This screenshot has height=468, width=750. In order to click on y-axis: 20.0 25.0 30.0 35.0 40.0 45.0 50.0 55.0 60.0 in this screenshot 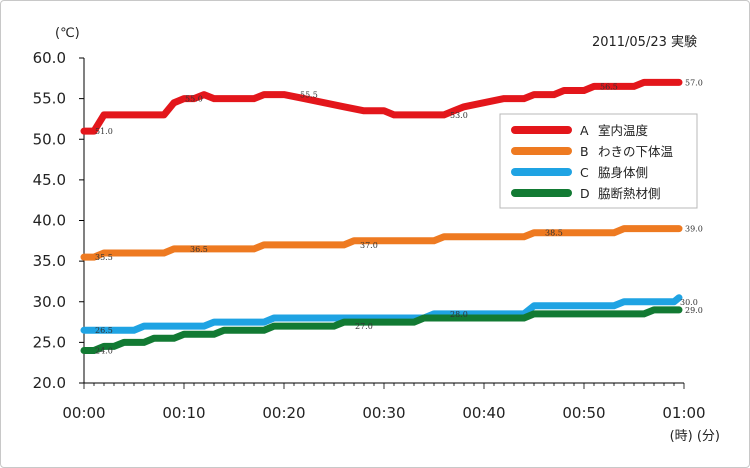, I will do `click(59, 220)`.